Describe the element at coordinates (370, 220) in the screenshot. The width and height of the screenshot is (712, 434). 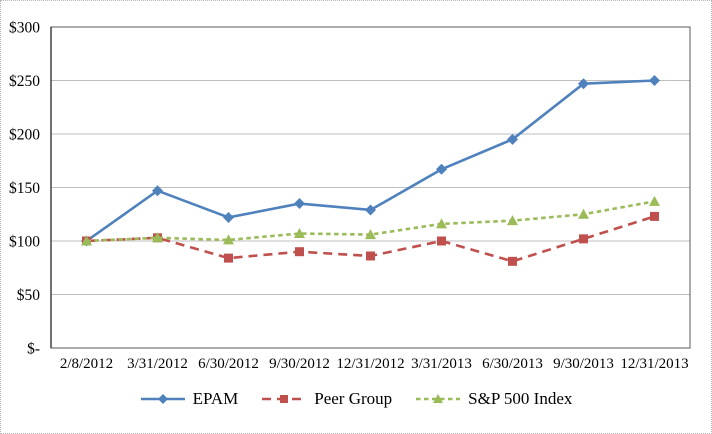
I see `series-s-p-500-index` at that location.